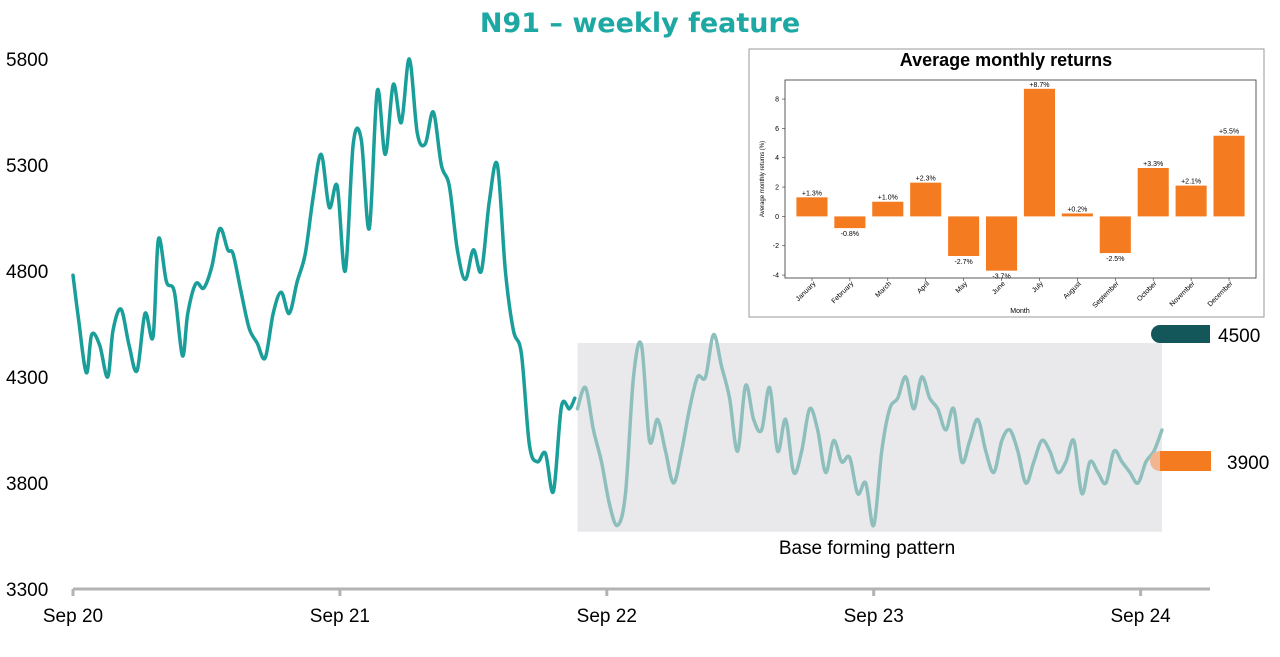 The image size is (1280, 657). Describe the element at coordinates (867, 548) in the screenshot. I see `base-pattern-label: Base forming pattern` at that location.